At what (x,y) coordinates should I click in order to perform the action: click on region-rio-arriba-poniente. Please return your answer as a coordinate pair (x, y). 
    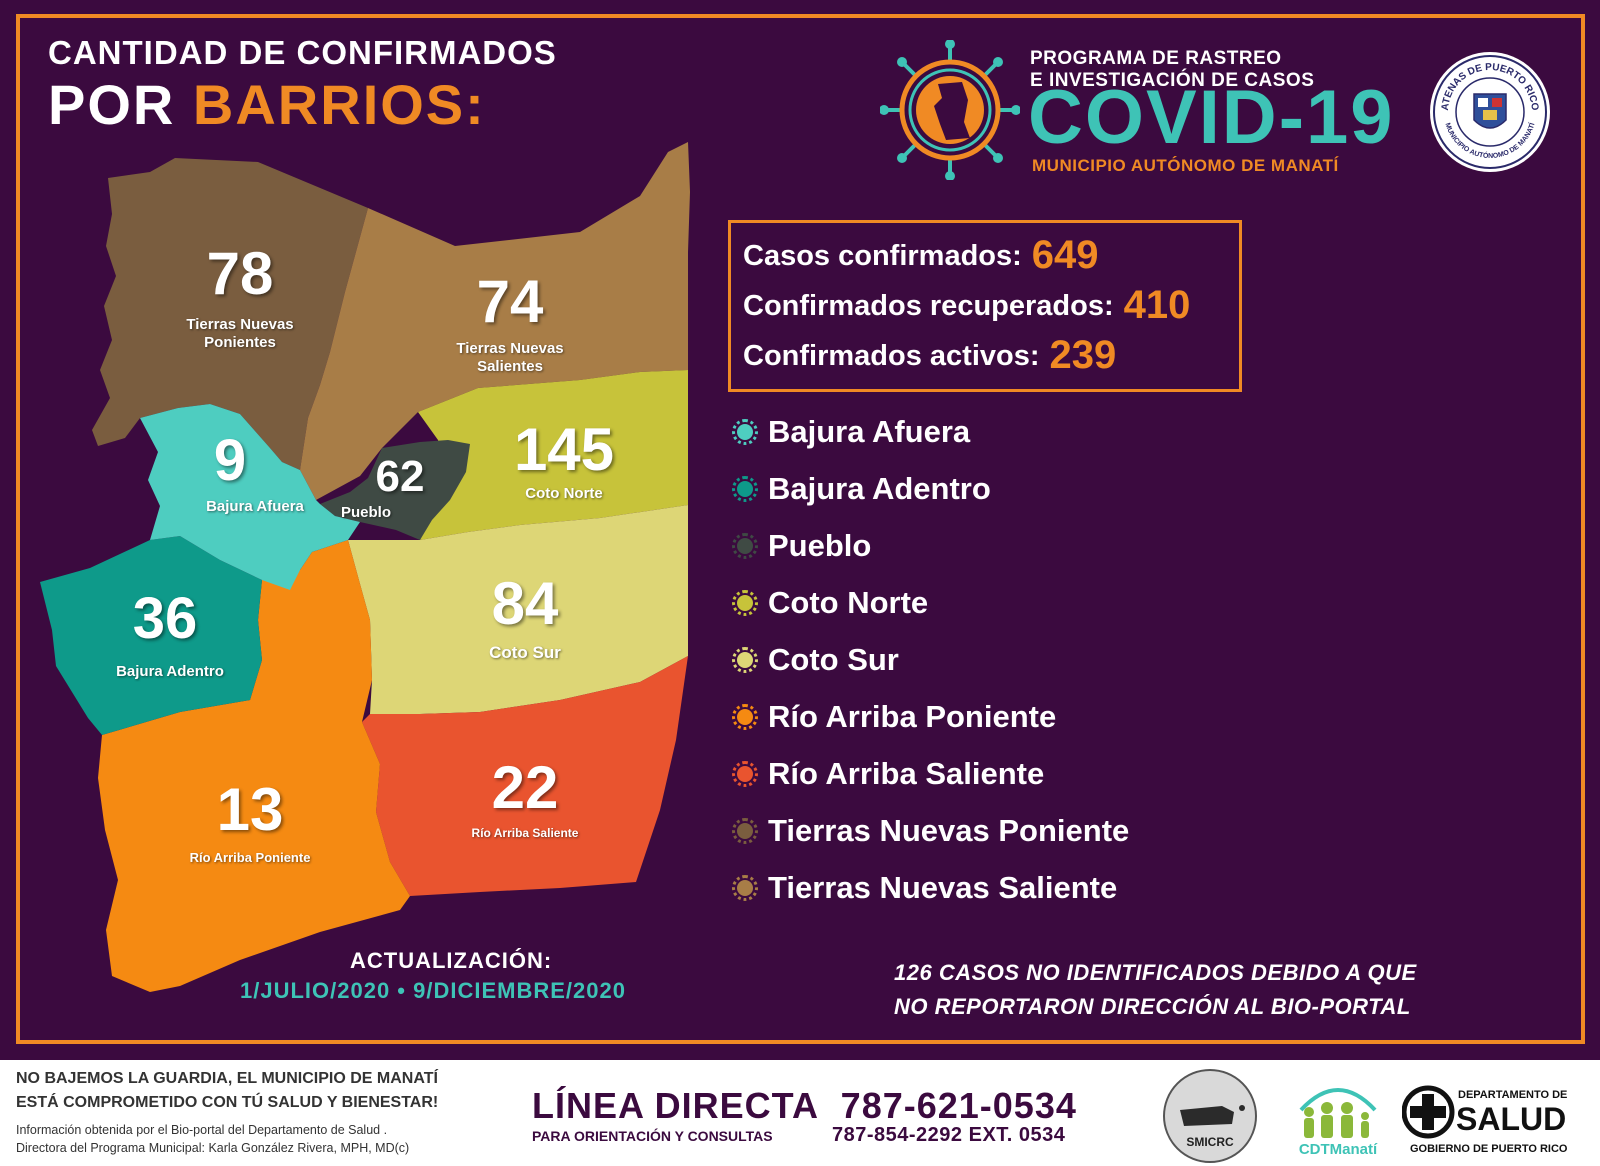
    Looking at the image, I should click on (254, 766).